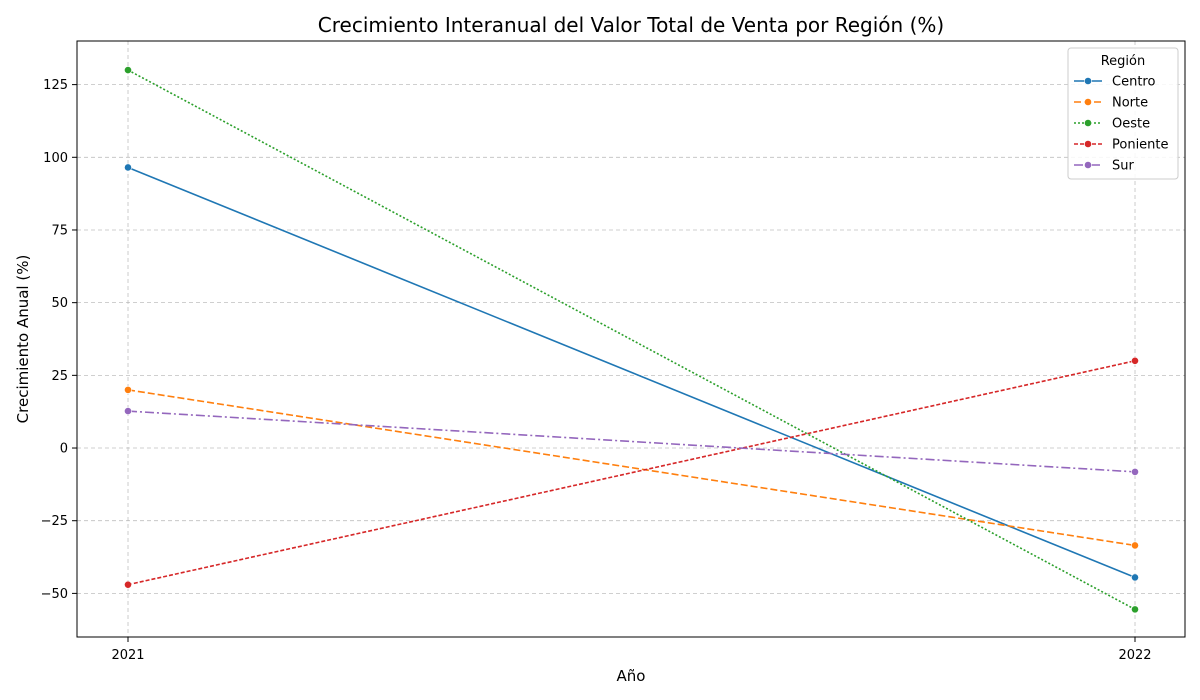 The height and width of the screenshot is (700, 1200). What do you see at coordinates (54, 521) in the screenshot?
I see `y-tick-label: −25` at bounding box center [54, 521].